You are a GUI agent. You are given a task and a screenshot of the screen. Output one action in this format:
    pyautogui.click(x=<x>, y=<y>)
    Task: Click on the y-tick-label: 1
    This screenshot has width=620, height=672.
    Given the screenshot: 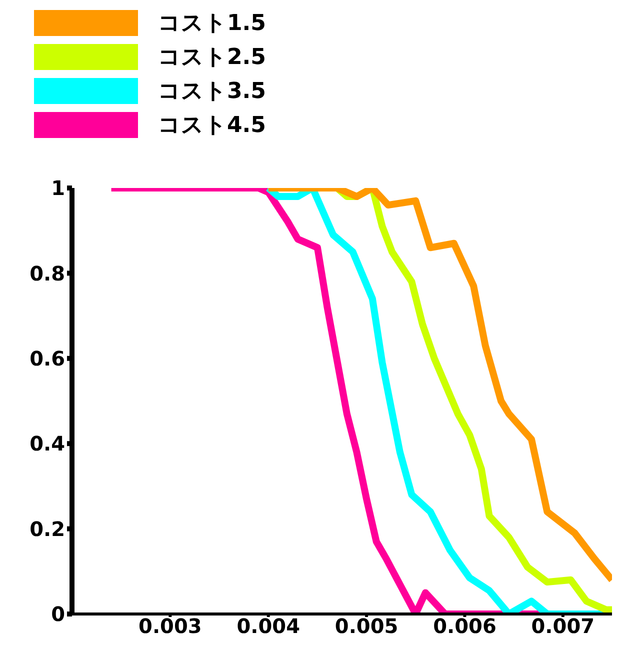 What is the action you would take?
    pyautogui.click(x=58, y=188)
    